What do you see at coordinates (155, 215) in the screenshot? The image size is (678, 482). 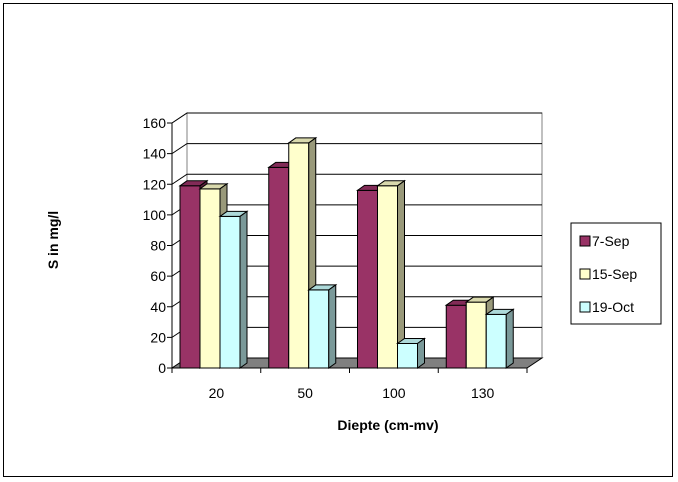 I see `y-tick-label: 100` at bounding box center [155, 215].